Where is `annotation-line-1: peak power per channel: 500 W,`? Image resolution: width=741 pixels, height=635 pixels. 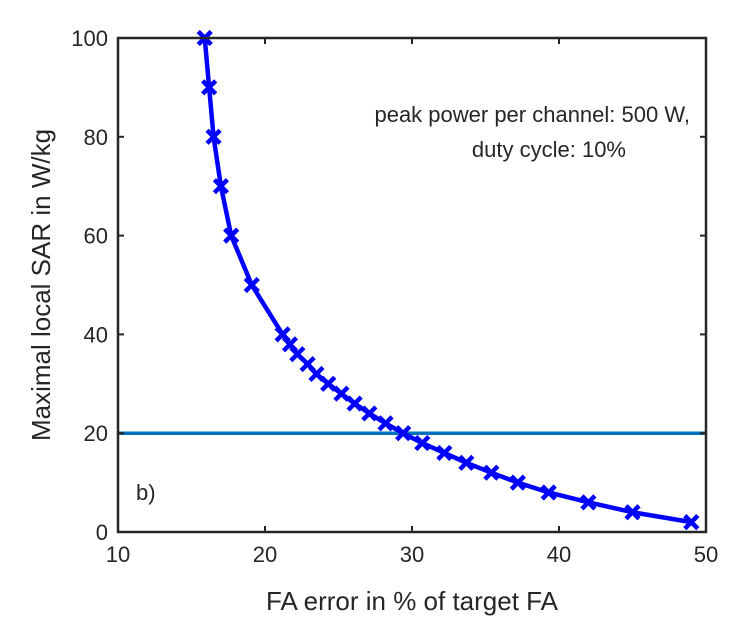 annotation-line-1: peak power per channel: 500 W, is located at coordinates (532, 114).